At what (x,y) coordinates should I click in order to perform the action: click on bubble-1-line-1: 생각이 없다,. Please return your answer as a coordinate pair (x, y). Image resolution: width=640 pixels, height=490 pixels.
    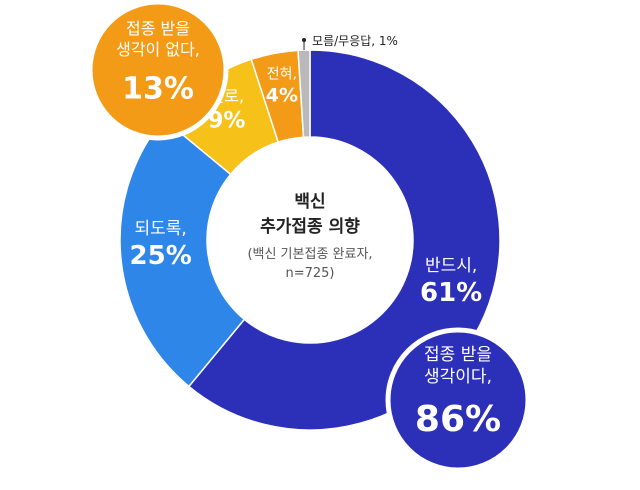
    Looking at the image, I should click on (158, 49).